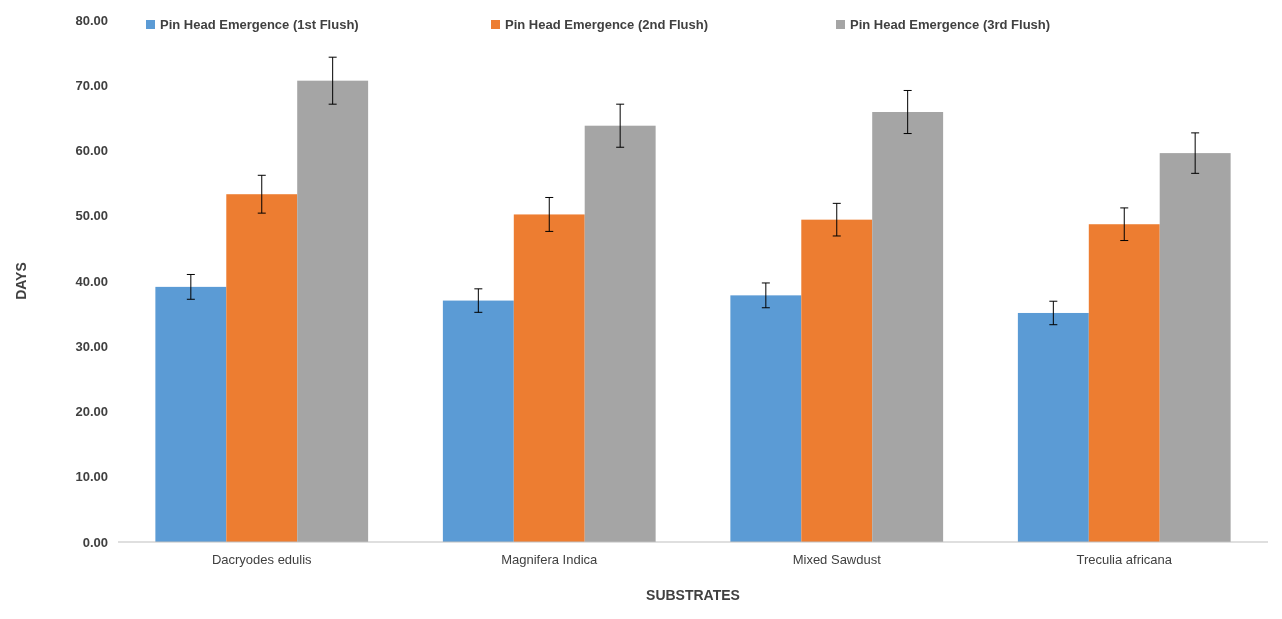 This screenshot has height=619, width=1282. What do you see at coordinates (91, 151) in the screenshot?
I see `y-tick-label: 60.00` at bounding box center [91, 151].